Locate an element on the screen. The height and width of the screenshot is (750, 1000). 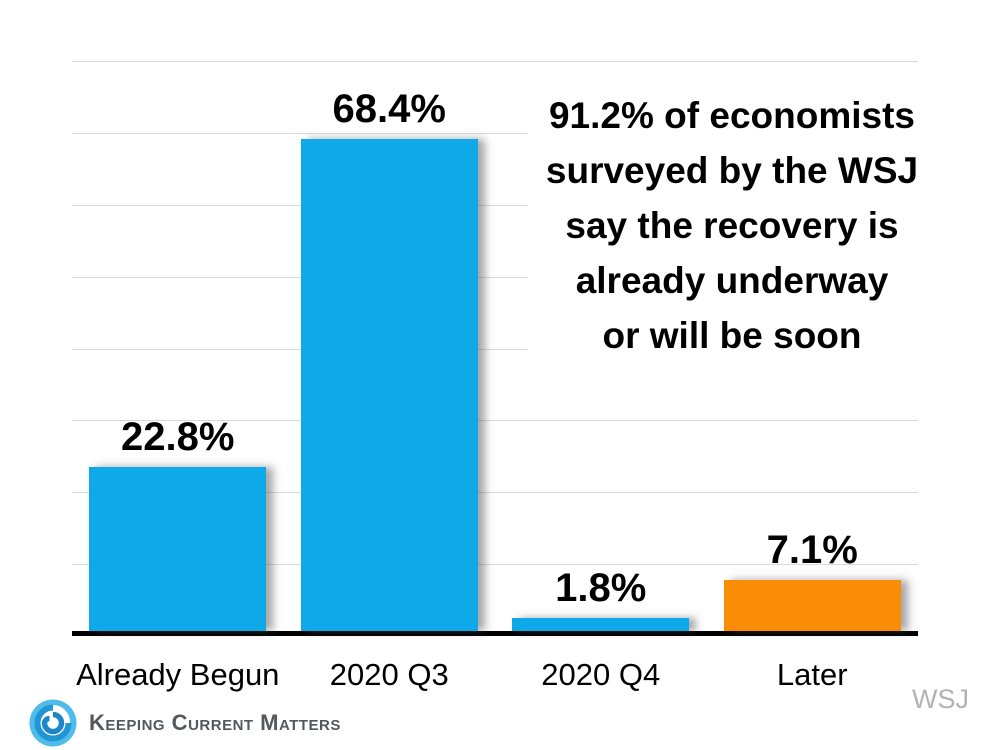
x-label-2020-q3: 2020 Q3 is located at coordinates (389, 674).